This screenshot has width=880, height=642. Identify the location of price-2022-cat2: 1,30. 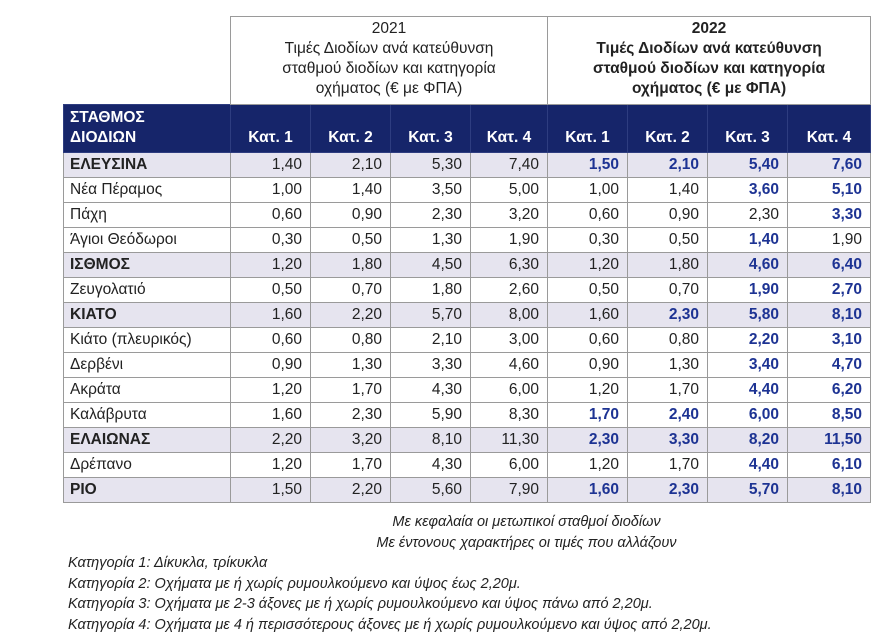
(668, 365).